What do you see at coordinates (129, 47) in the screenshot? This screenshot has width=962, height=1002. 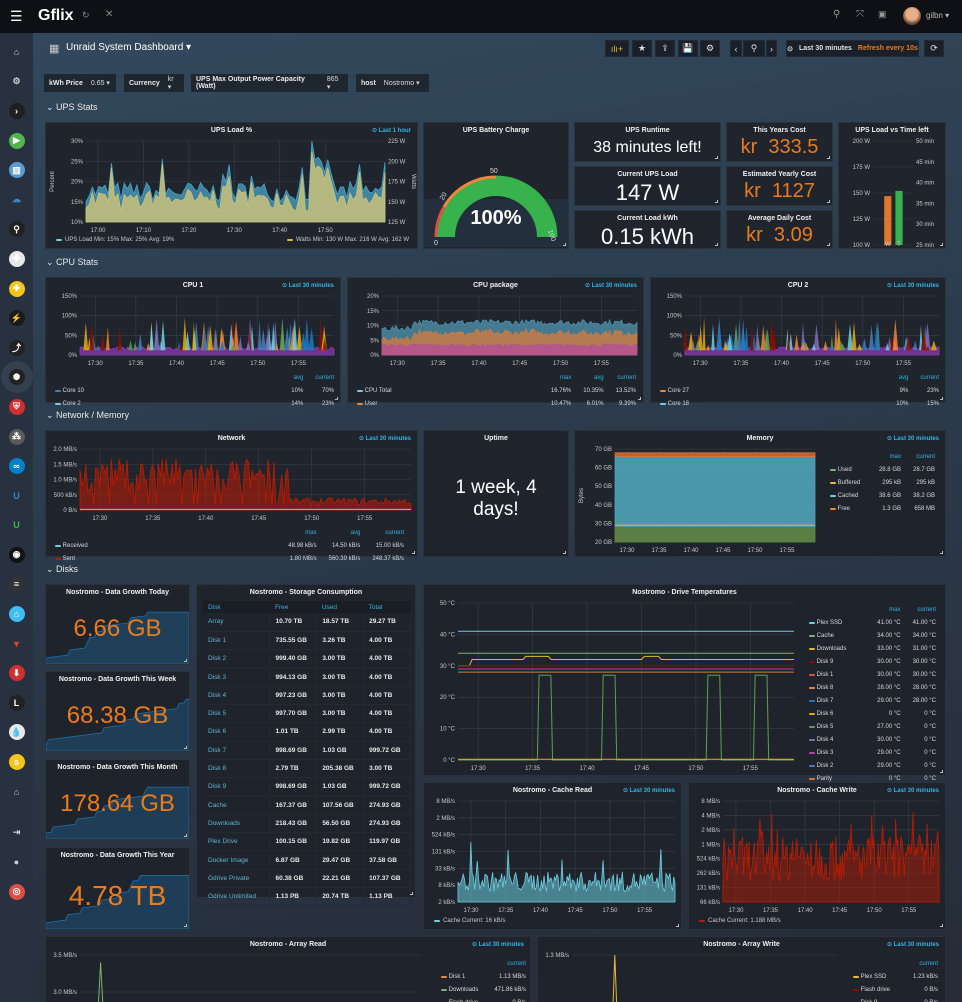 I see `dashboard-title-picker: Unraid System Dashboard ▾` at bounding box center [129, 47].